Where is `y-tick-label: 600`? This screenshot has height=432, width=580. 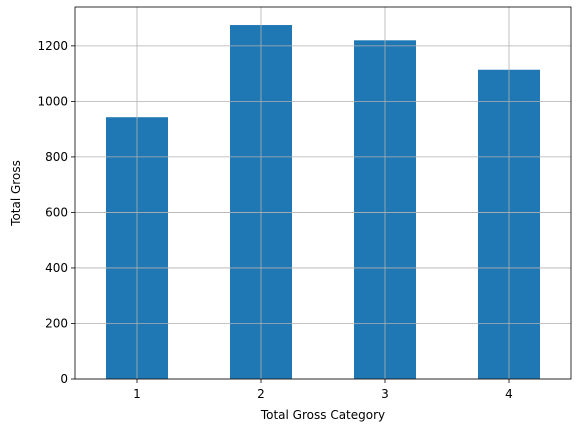
y-tick-label: 600 is located at coordinates (56, 212).